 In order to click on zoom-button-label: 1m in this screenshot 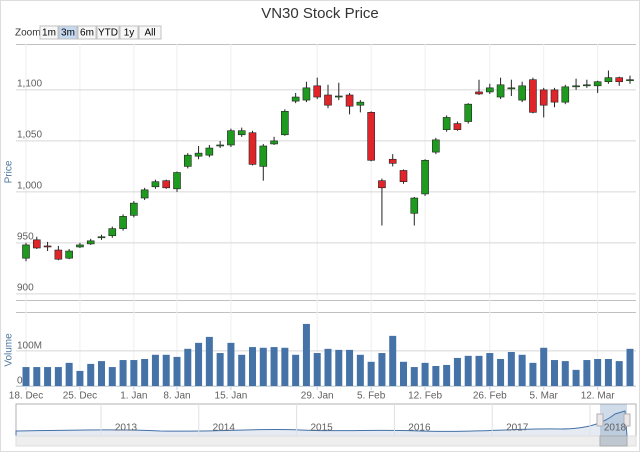, I will do `click(49, 33)`.